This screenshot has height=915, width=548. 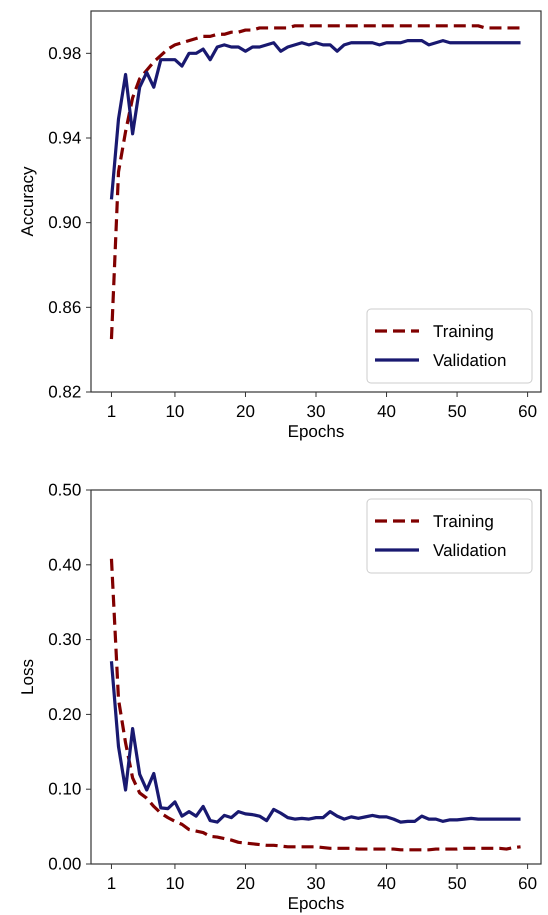 I want to click on y-tick-label: 0.82, so click(x=65, y=392).